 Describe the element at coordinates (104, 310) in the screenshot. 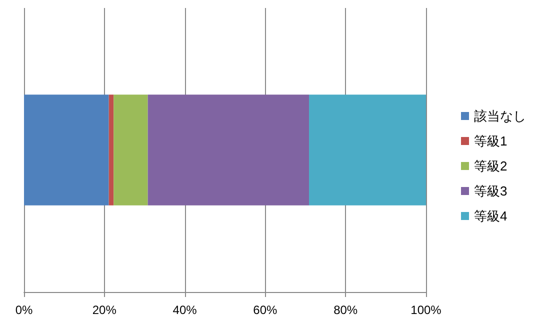

I see `x-tick-label: 20%` at that location.